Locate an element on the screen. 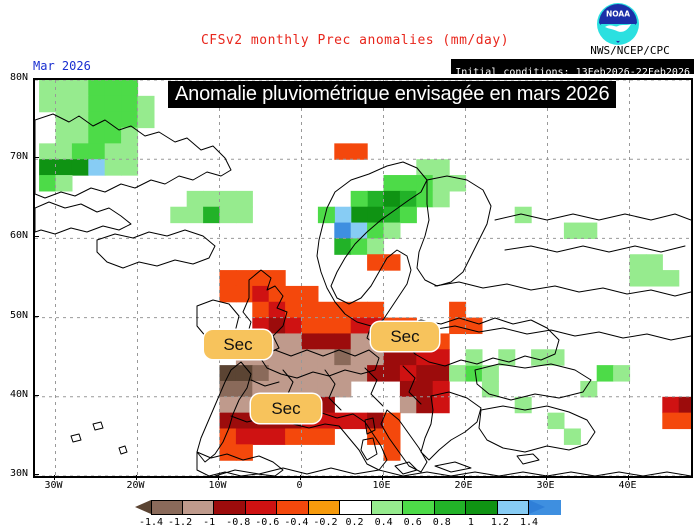 The width and height of the screenshot is (700, 532). colorbar-tick-label: 0.2 is located at coordinates (354, 522).